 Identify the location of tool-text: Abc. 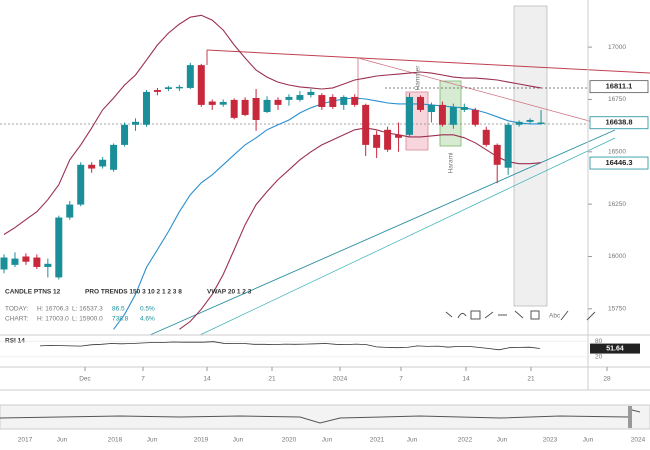
(555, 316).